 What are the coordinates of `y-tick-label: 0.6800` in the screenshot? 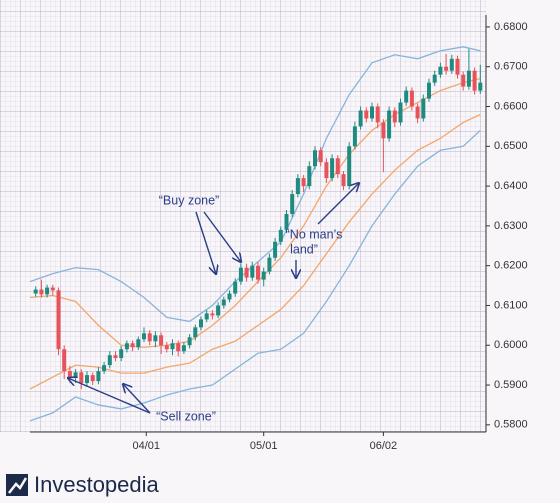 It's located at (511, 27).